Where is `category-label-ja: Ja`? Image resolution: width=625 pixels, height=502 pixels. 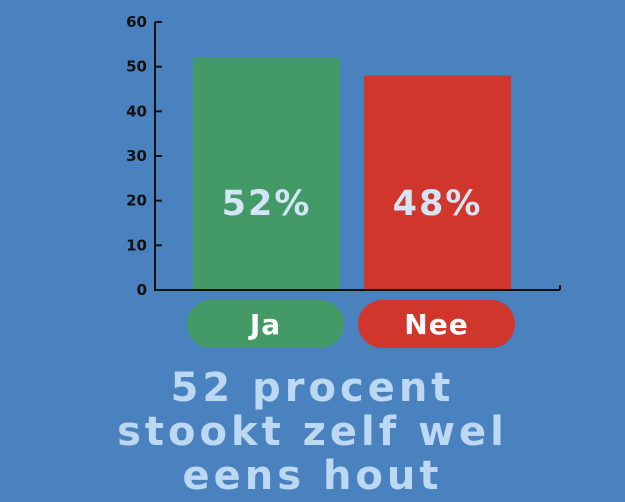 category-label-ja: Ja is located at coordinates (264, 324).